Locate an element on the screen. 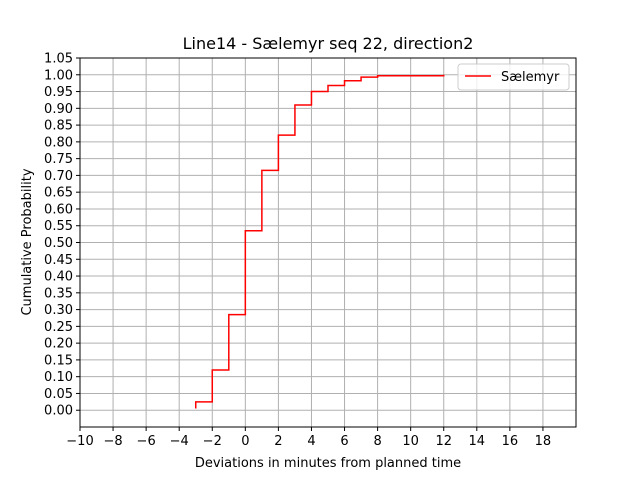 This screenshot has height=480, width=640. y-tick-label: 0.45 is located at coordinates (58, 260).